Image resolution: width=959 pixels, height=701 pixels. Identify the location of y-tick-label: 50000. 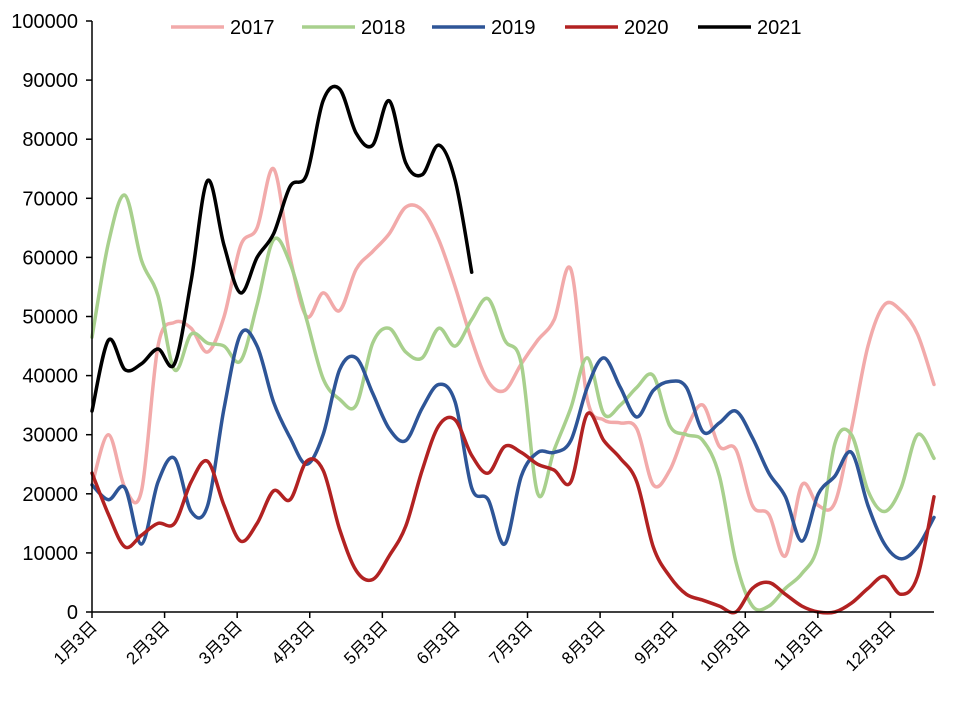
(50, 318).